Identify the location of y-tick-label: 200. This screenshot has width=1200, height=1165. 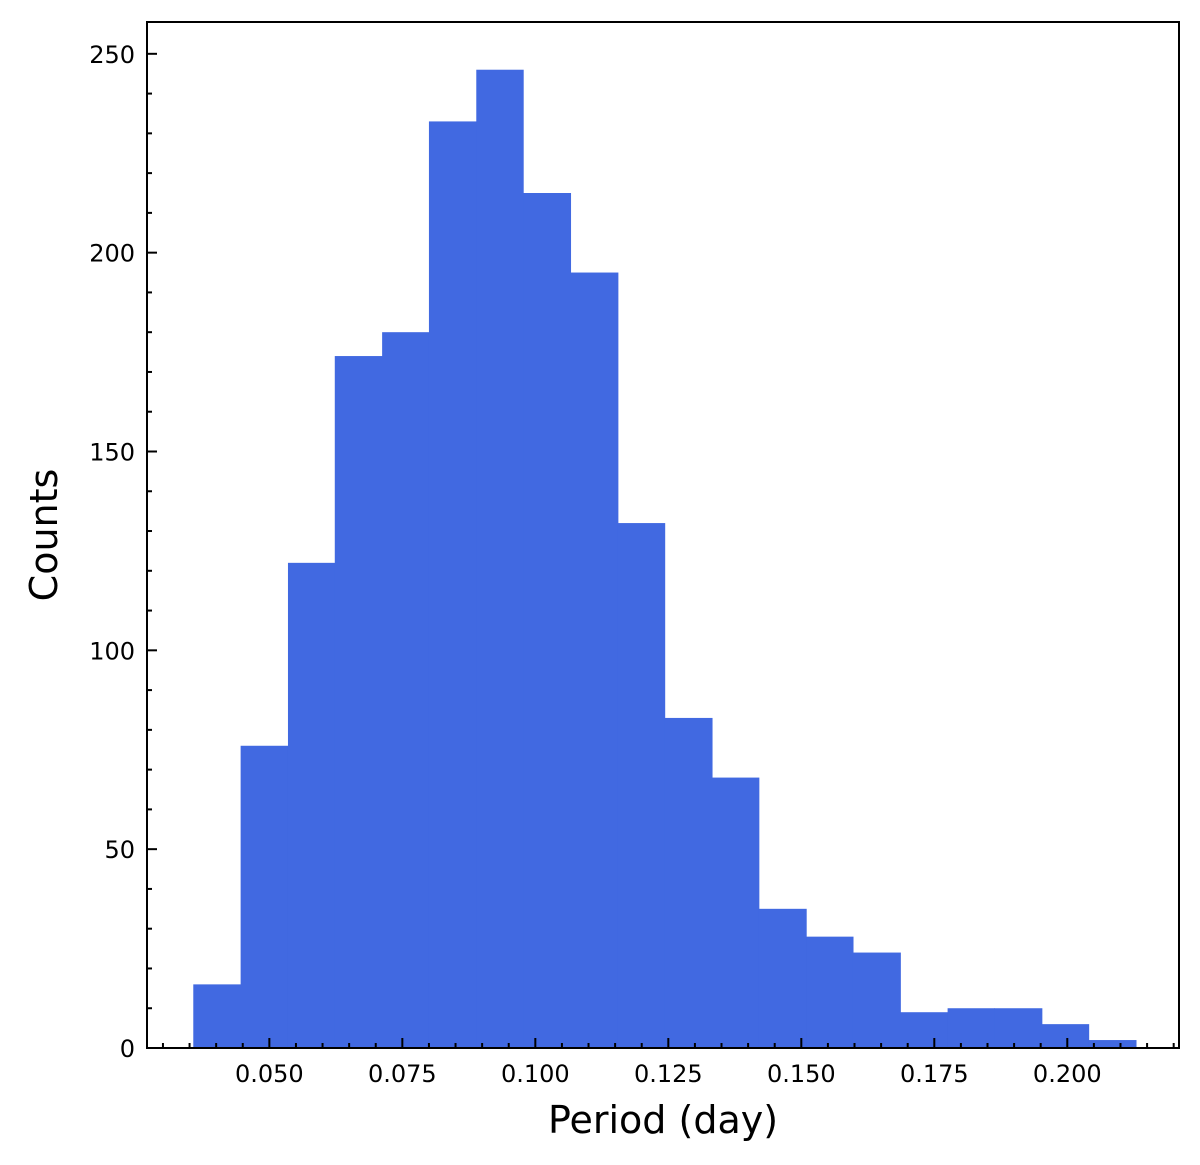
(112, 254).